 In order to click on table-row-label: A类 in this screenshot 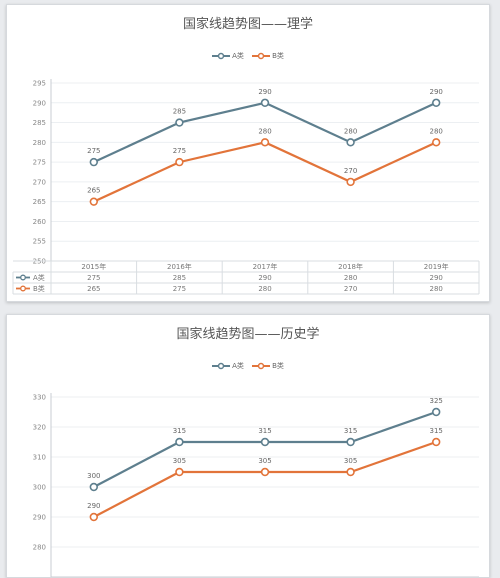, I will do `click(39, 277)`.